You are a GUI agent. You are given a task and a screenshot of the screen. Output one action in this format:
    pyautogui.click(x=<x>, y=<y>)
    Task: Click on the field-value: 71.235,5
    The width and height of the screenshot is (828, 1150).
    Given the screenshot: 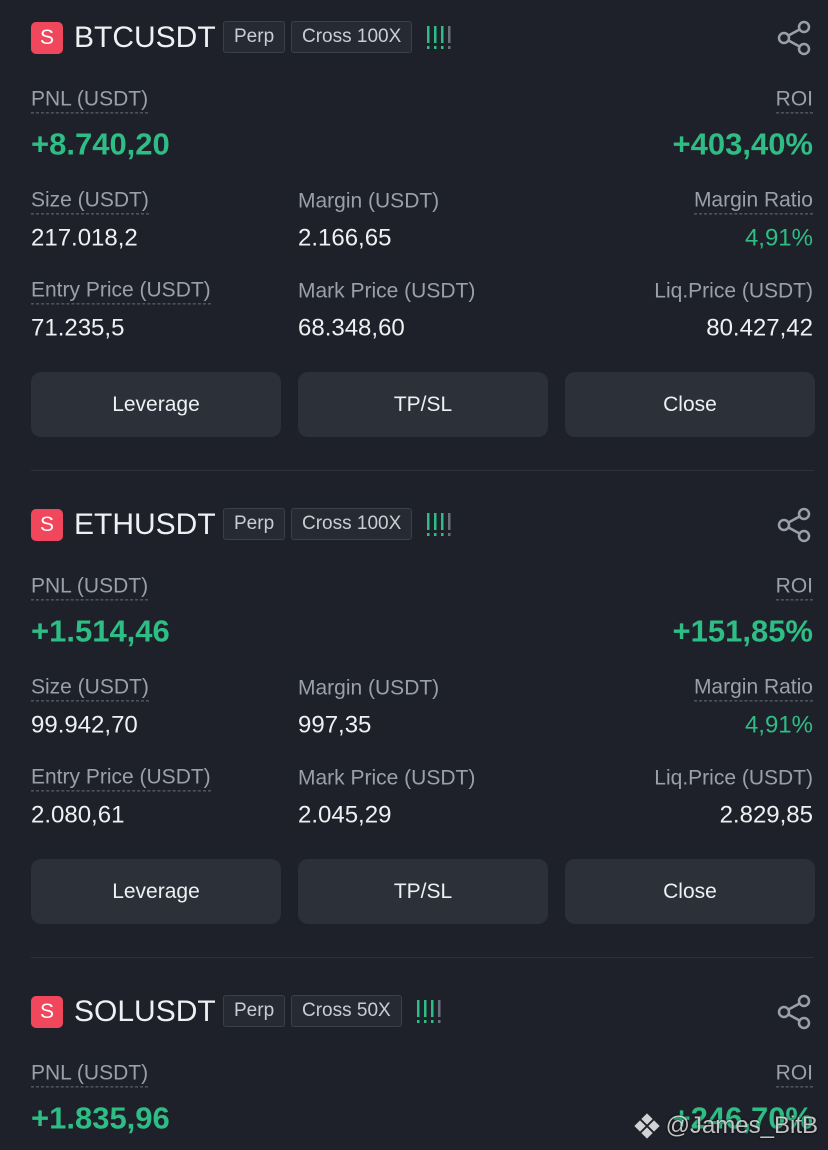 What is the action you would take?
    pyautogui.click(x=78, y=328)
    